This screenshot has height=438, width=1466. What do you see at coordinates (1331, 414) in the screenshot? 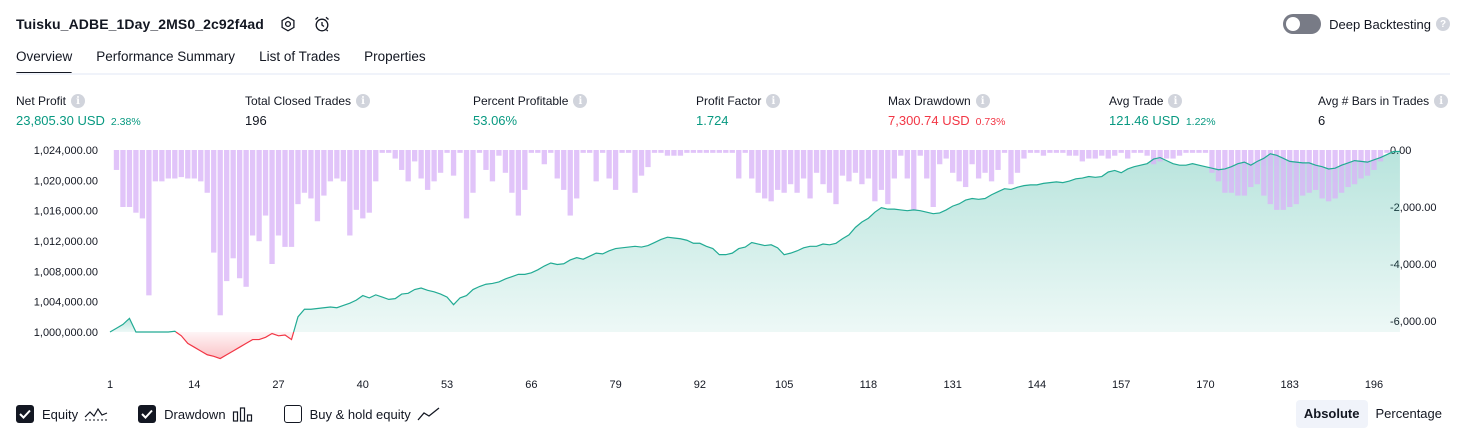
I see `absolute-button: Absolute` at bounding box center [1331, 414].